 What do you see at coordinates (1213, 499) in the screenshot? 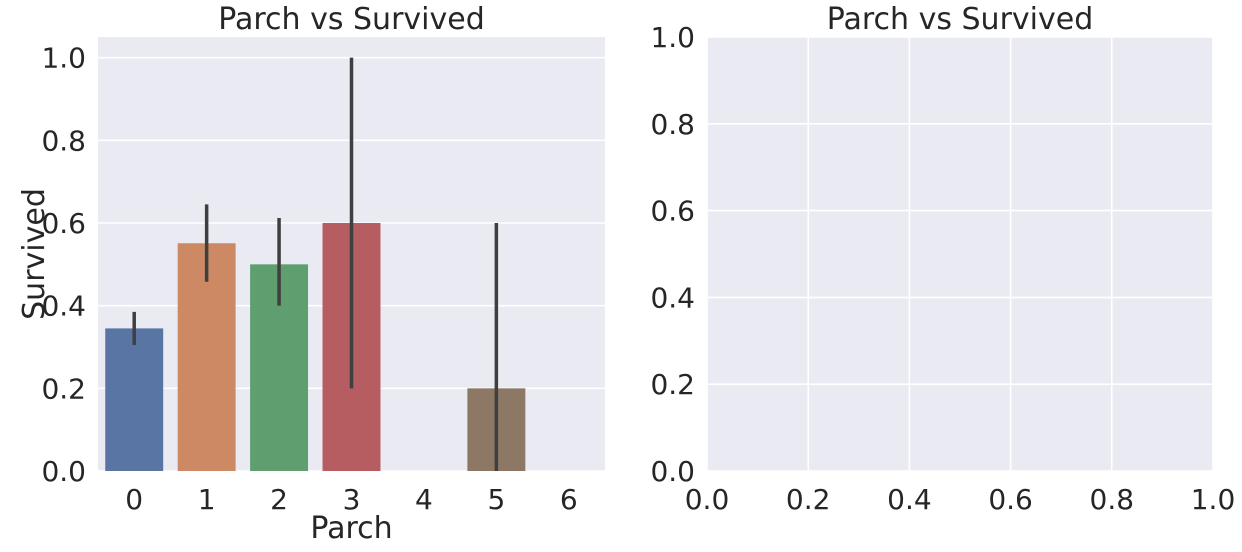
I see `right-x-tick-label: 1.0` at bounding box center [1213, 499].